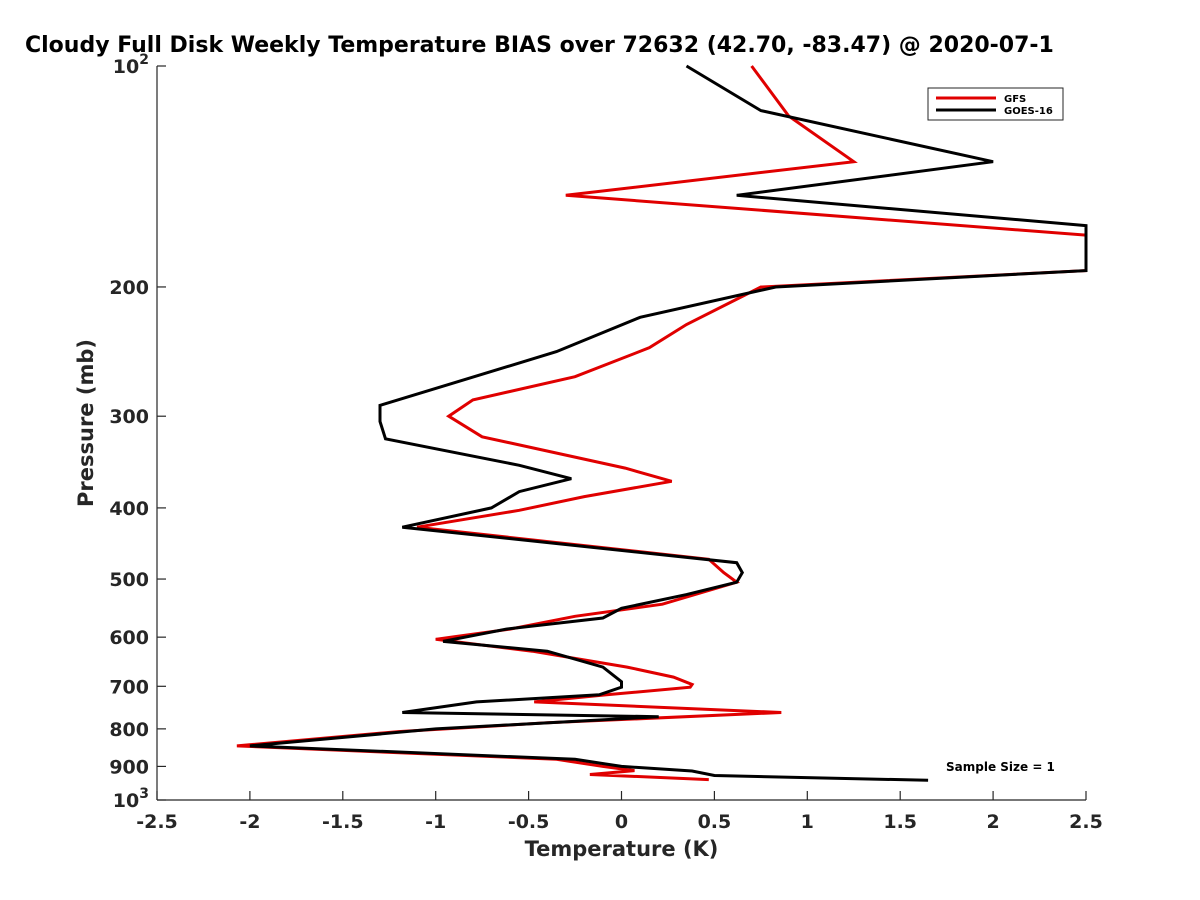 The height and width of the screenshot is (900, 1200). Describe the element at coordinates (129, 509) in the screenshot. I see `y-tick-label: 400` at that location.